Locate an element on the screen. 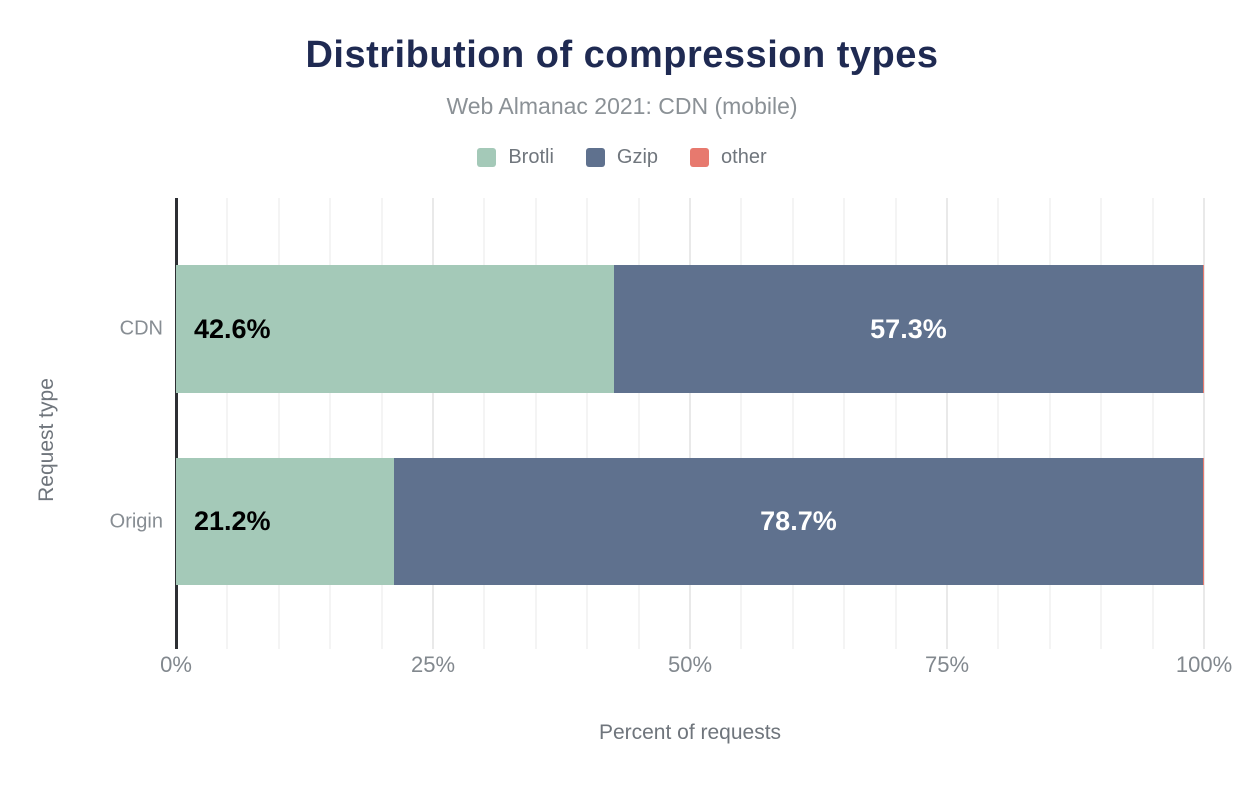 This screenshot has width=1244, height=786. bar-segment-other-cdn is located at coordinates (1203, 329).